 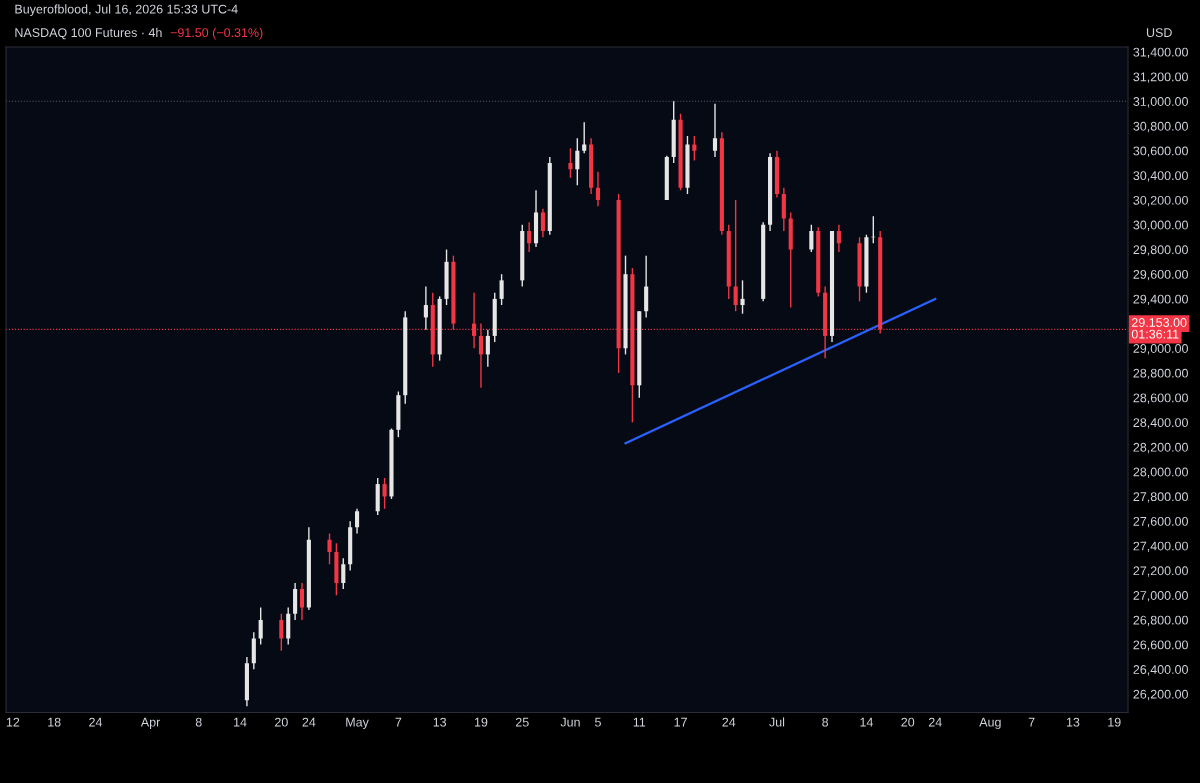 I want to click on y-tick-label: 30,200.00, so click(x=1160, y=201).